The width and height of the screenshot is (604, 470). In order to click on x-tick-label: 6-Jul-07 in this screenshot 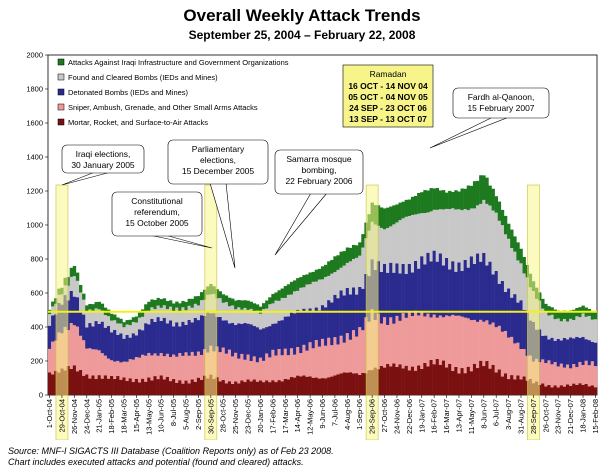, I will do `click(496, 412)`.